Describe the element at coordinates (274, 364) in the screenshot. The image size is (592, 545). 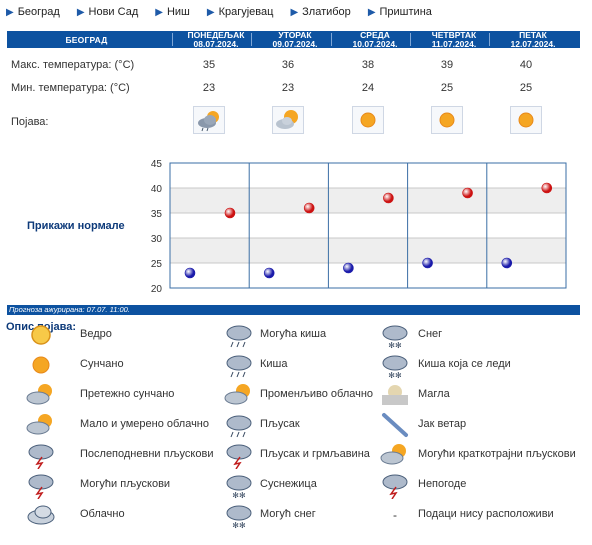
I see `legend-label: Киша` at that location.